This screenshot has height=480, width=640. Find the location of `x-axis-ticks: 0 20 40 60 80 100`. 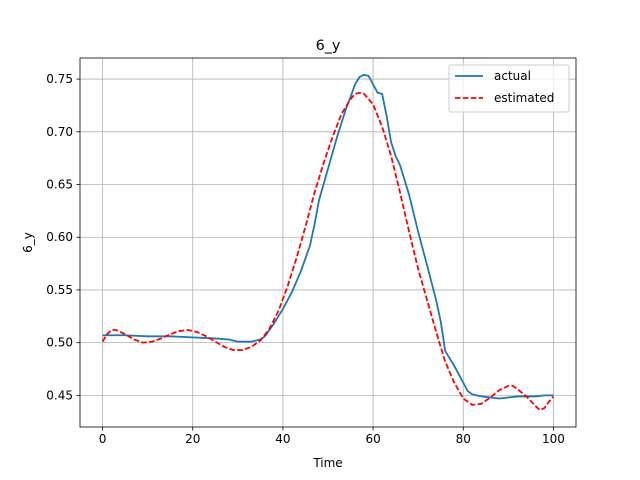

x-axis-ticks: 0 20 40 60 80 100 is located at coordinates (332, 436).